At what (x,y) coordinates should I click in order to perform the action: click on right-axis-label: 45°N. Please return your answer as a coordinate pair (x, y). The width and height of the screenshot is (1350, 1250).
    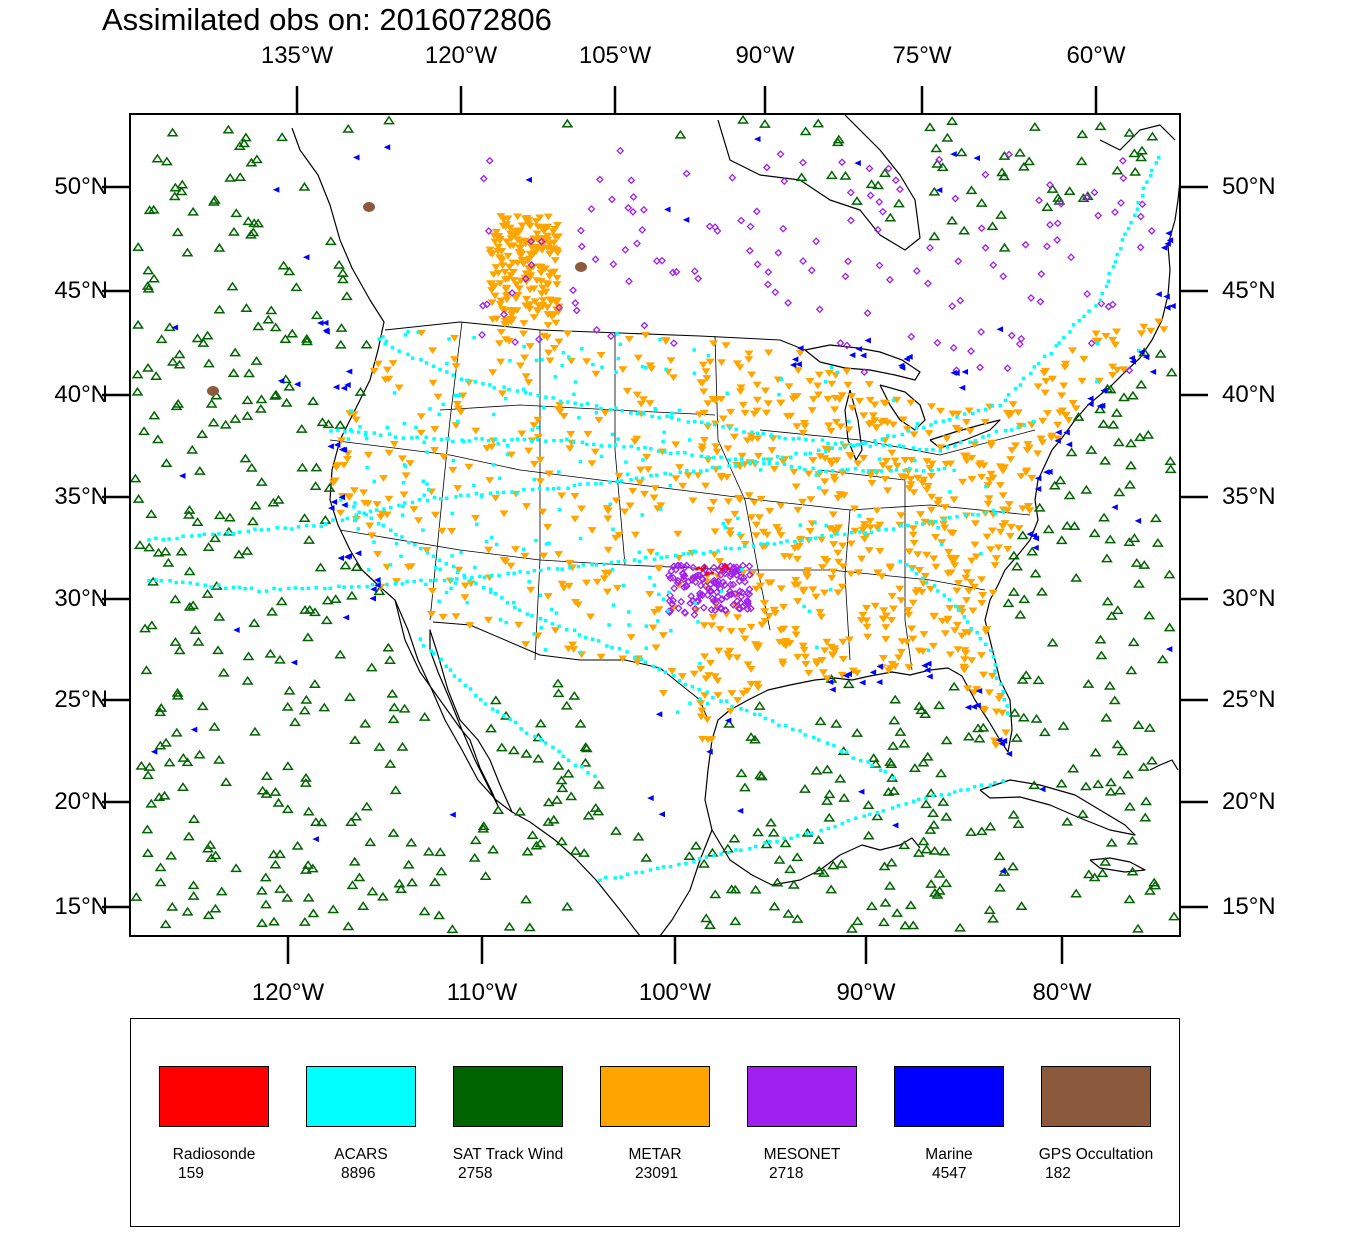
    Looking at the image, I should click on (1249, 290).